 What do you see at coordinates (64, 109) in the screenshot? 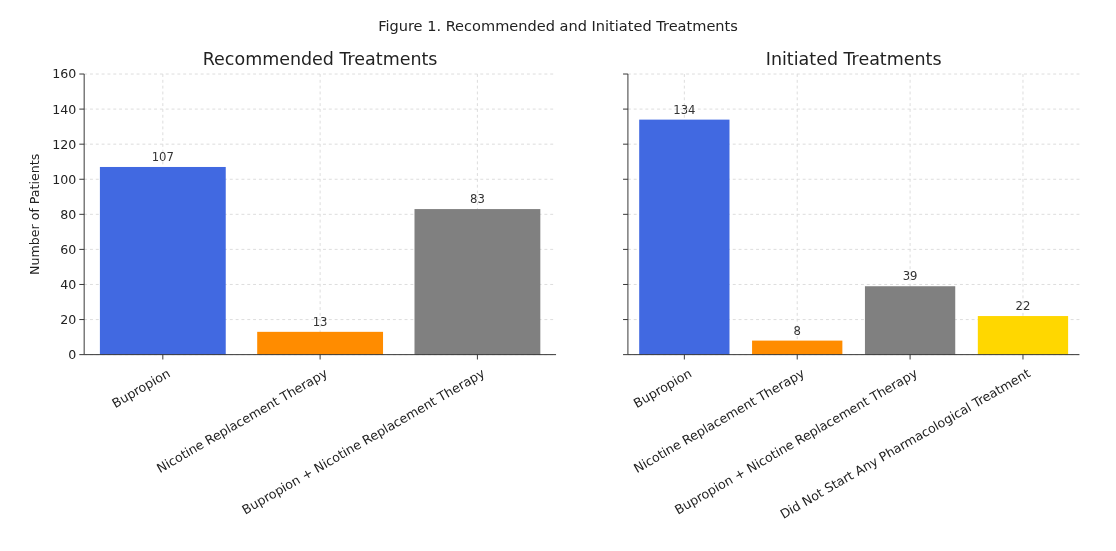
I see `y-tick-label: 140` at bounding box center [64, 109].